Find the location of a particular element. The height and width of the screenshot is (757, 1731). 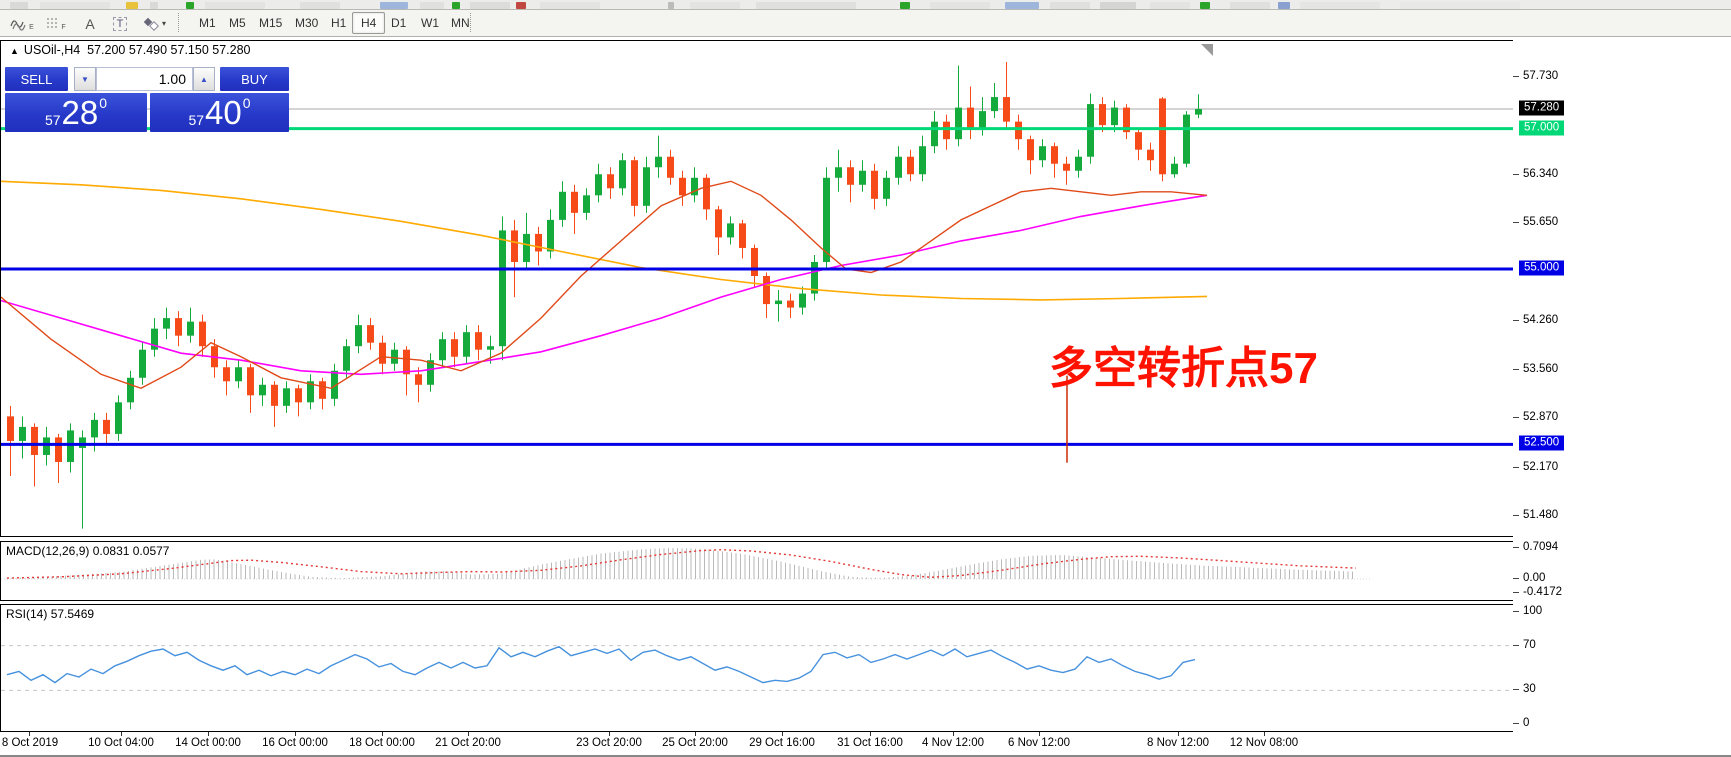

timeframe-button-m5: M5 is located at coordinates (237, 23).